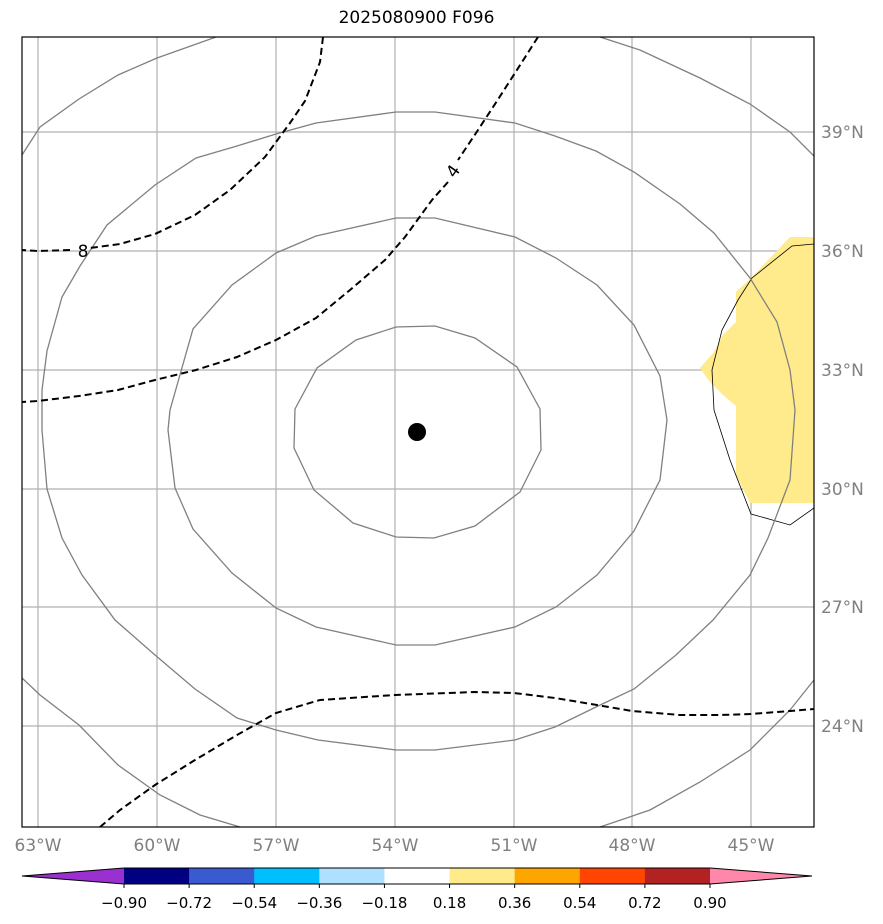 The width and height of the screenshot is (883, 924). Describe the element at coordinates (762, 384) in the screenshot. I see `coastline` at that location.